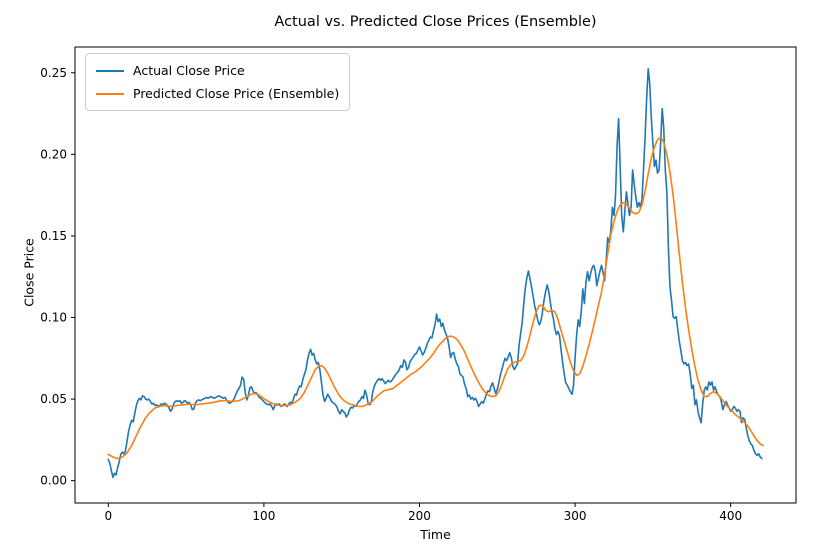 The height and width of the screenshot is (549, 830). Describe the element at coordinates (575, 516) in the screenshot. I see `x-tick-label: 300` at that location.